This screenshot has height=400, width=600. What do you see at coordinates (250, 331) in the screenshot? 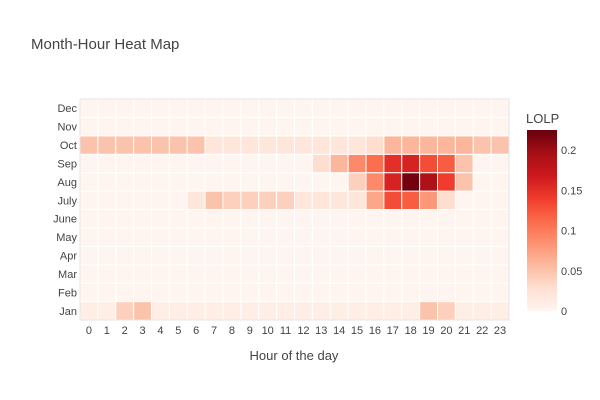
I see `x-tick-label: 9` at bounding box center [250, 331].